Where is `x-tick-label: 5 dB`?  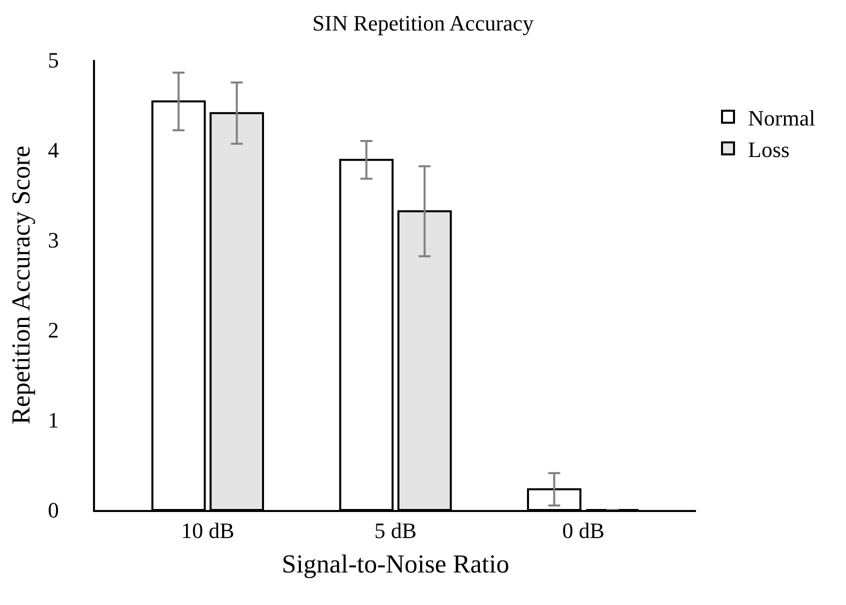
x-tick-label: 5 dB is located at coordinates (395, 531).